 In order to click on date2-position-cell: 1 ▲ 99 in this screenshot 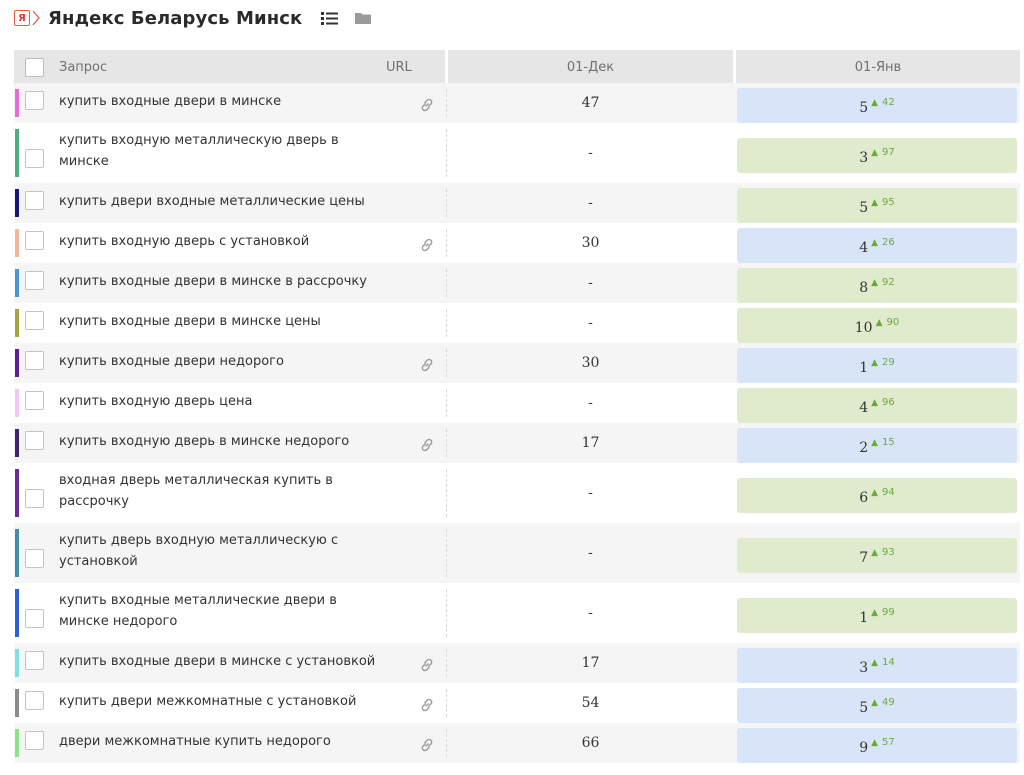, I will do `click(877, 615)`.